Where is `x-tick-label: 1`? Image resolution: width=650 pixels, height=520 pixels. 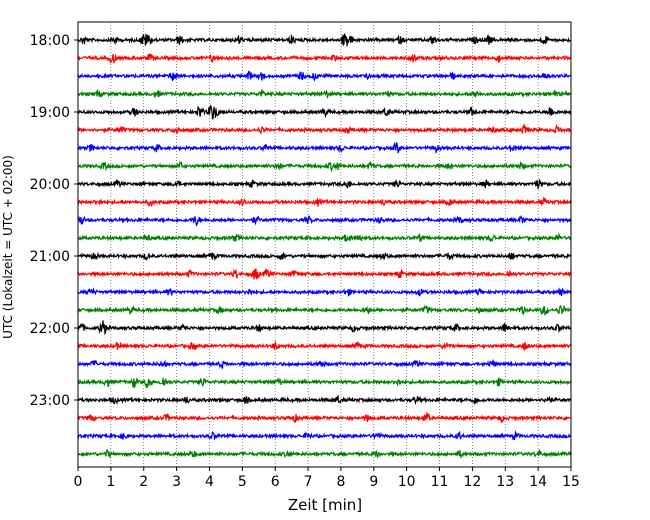
x-tick-label: 1 is located at coordinates (110, 482).